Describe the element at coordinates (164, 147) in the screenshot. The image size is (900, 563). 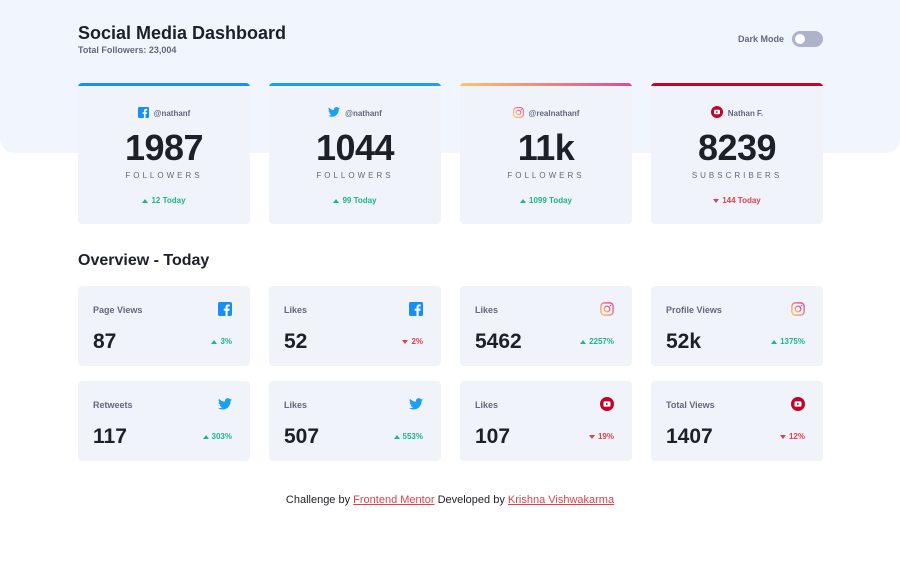
I see `card-count: 1987` at that location.